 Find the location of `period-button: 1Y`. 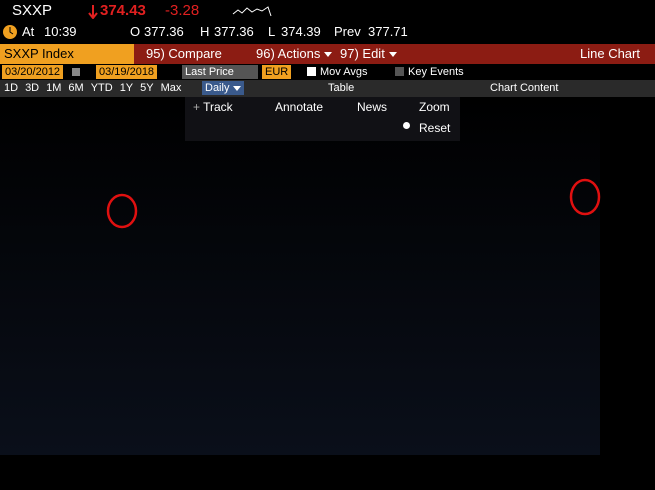

period-button: 1Y is located at coordinates (126, 88).